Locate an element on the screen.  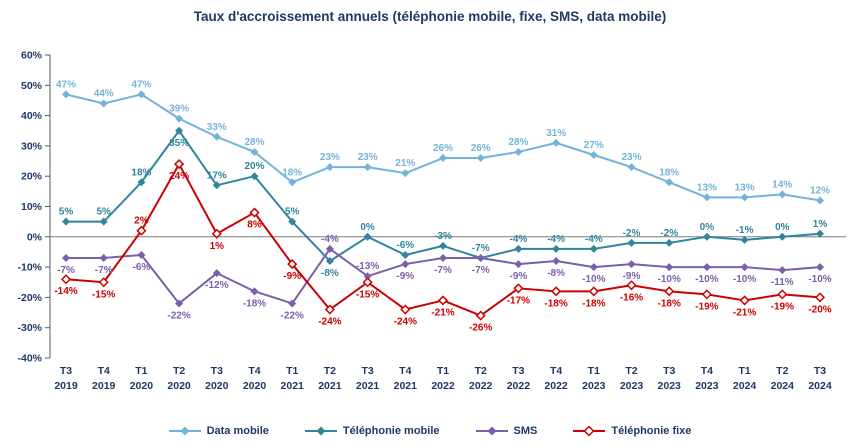
data-label: 18% is located at coordinates (141, 172).